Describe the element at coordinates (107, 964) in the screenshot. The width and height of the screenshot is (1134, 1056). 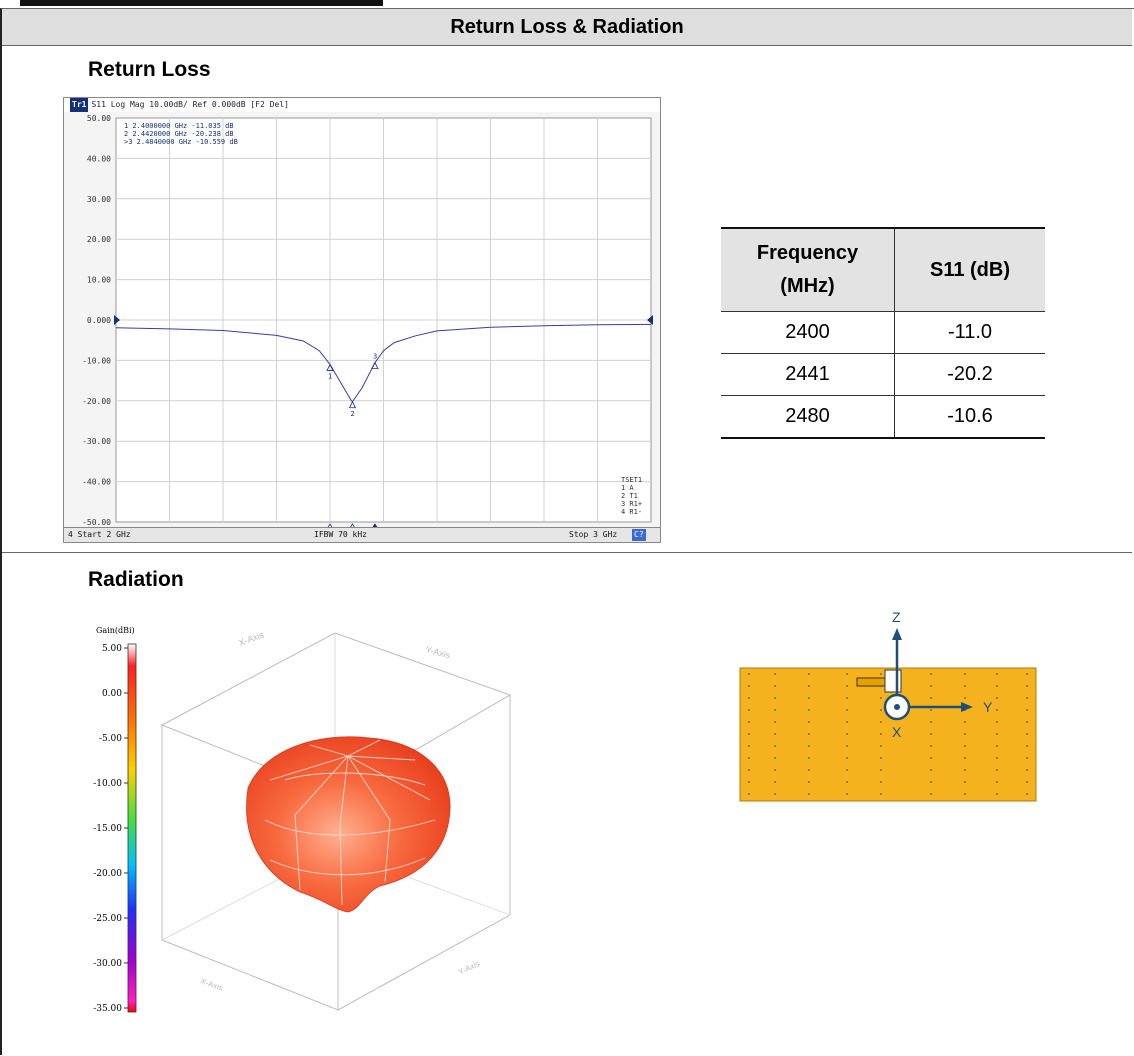
I see `colorbar-tick-label: -30.00` at that location.